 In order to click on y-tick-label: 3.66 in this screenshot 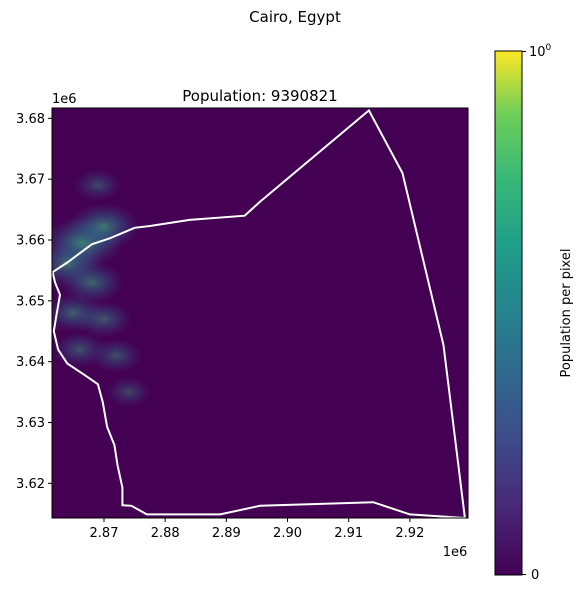, I will do `click(30, 241)`.